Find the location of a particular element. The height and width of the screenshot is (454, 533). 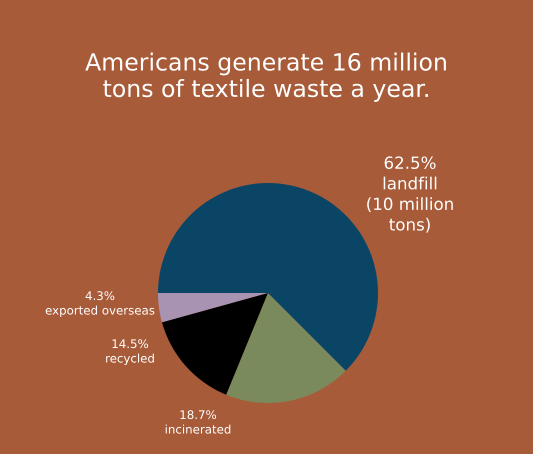

slice-label: recycled is located at coordinates (130, 359).